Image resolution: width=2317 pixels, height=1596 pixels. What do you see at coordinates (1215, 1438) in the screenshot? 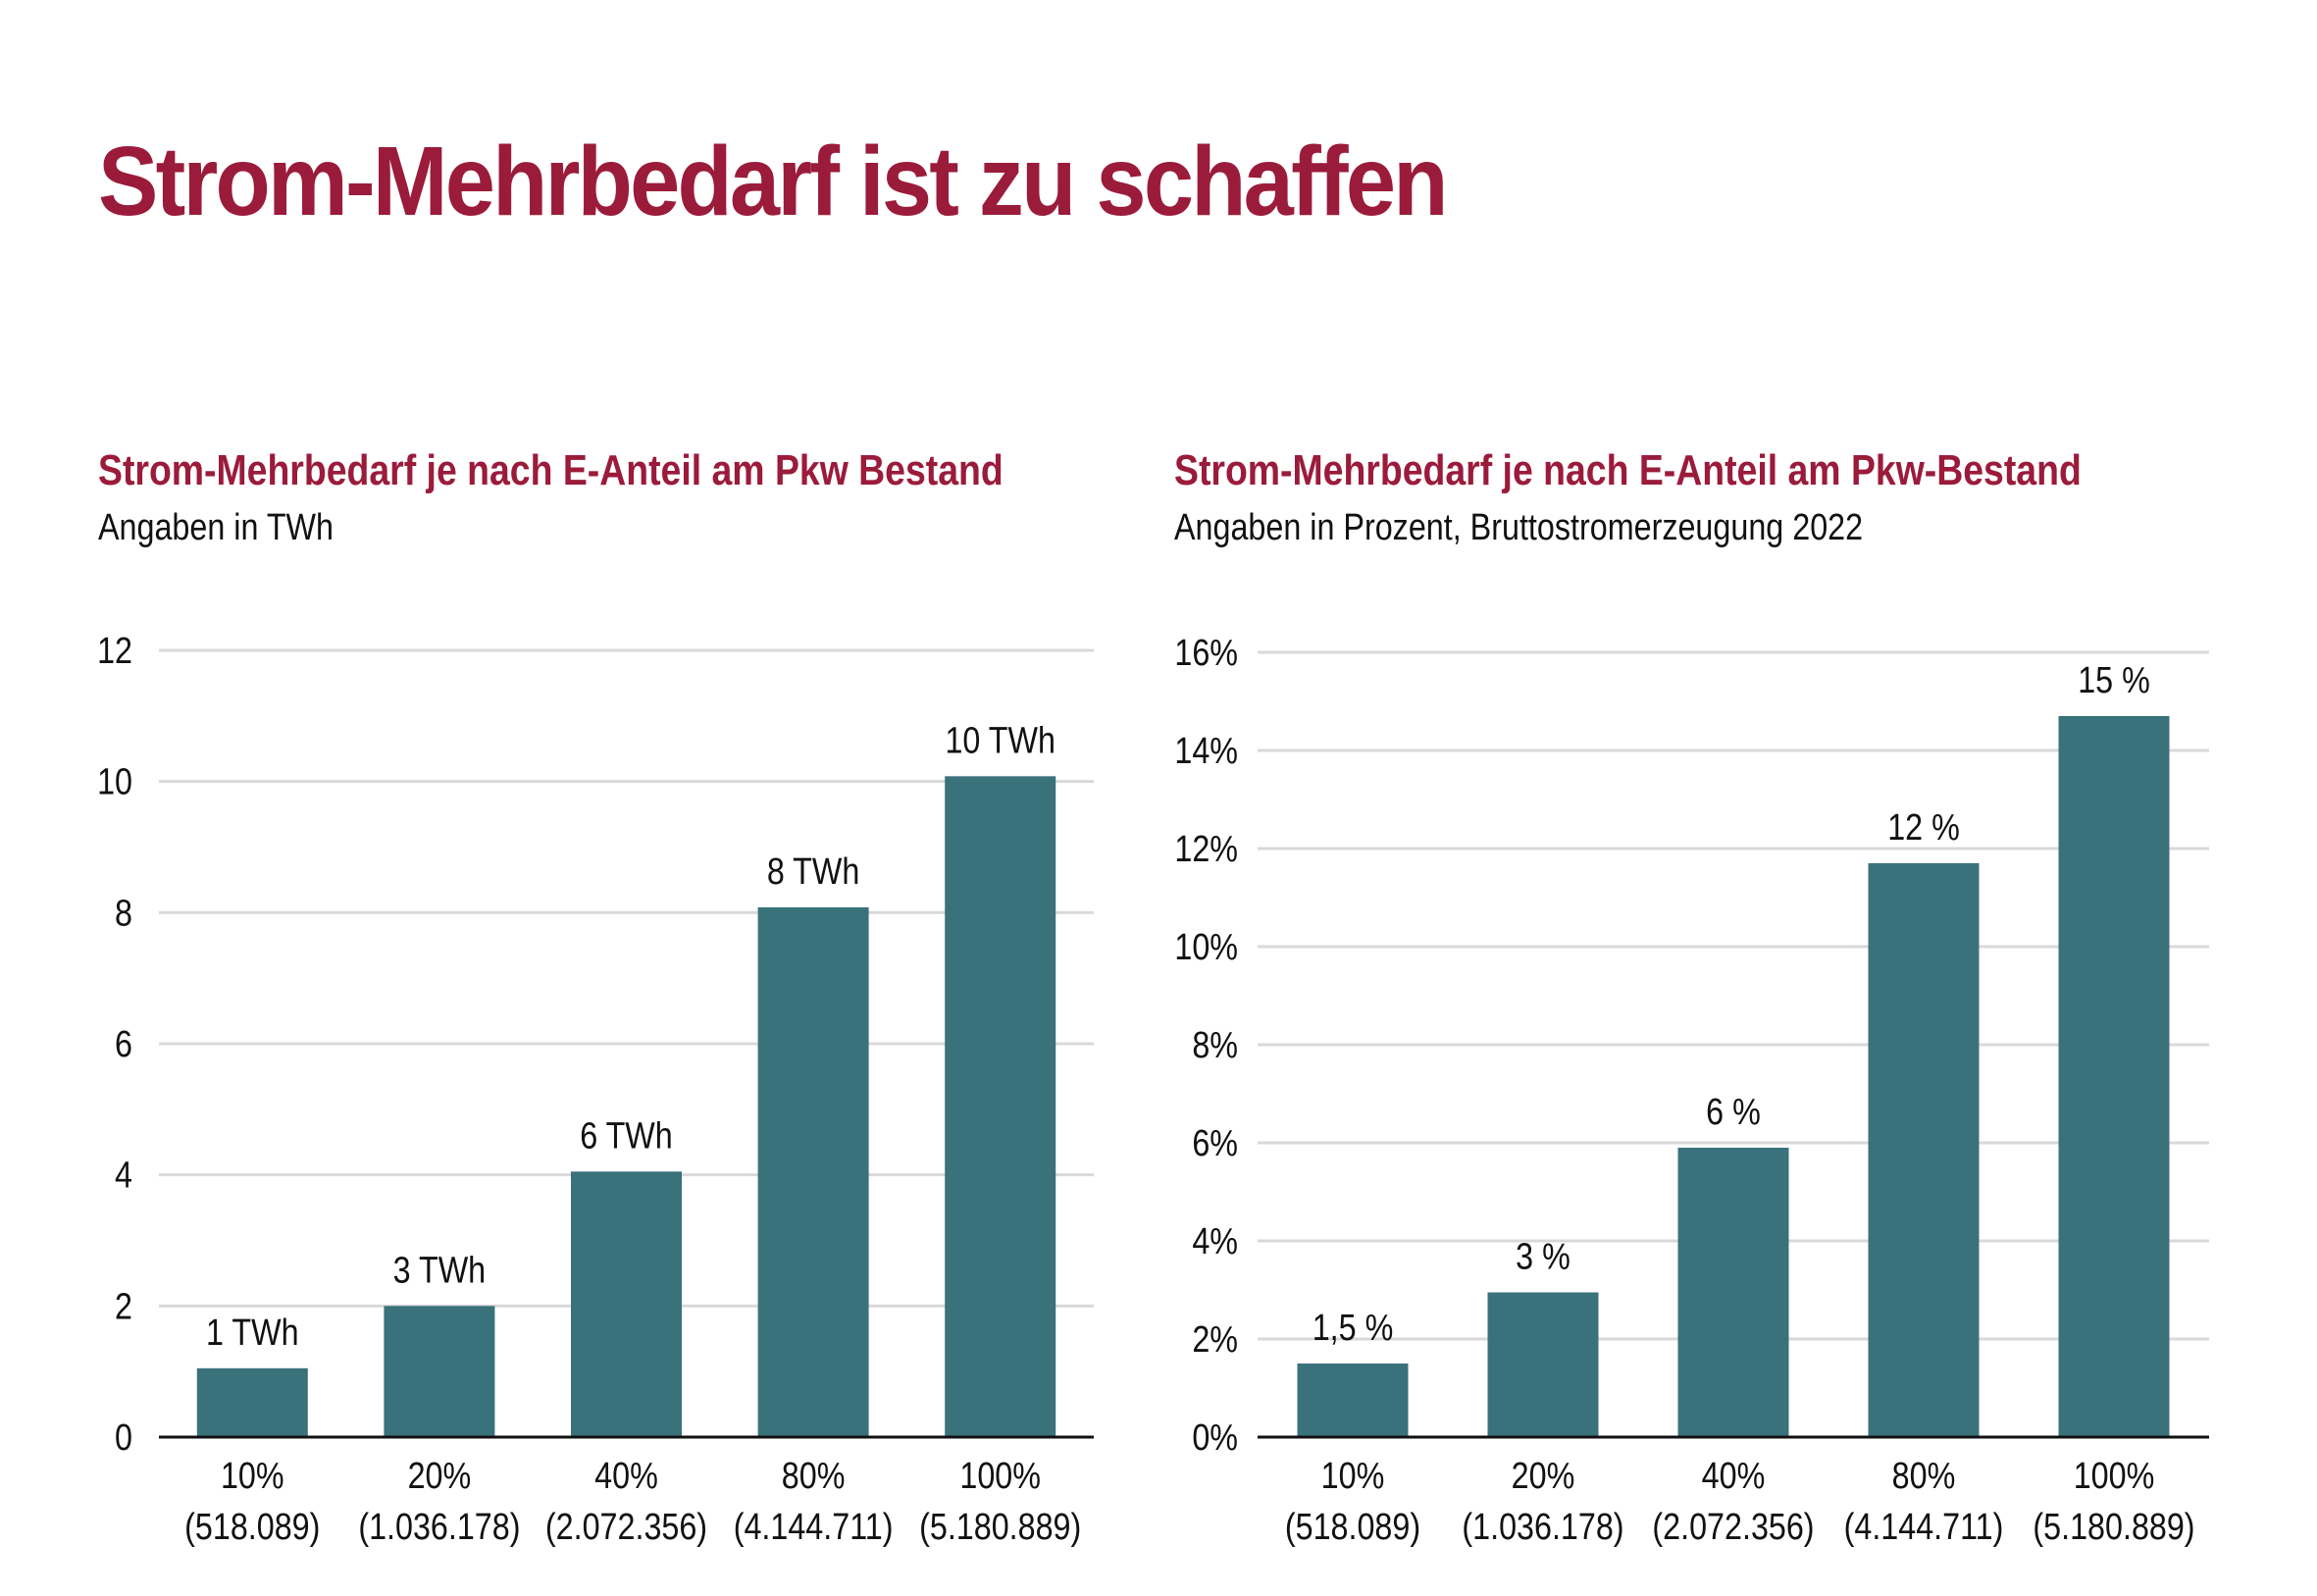
I see `y-tick-label: 0%` at bounding box center [1215, 1438].